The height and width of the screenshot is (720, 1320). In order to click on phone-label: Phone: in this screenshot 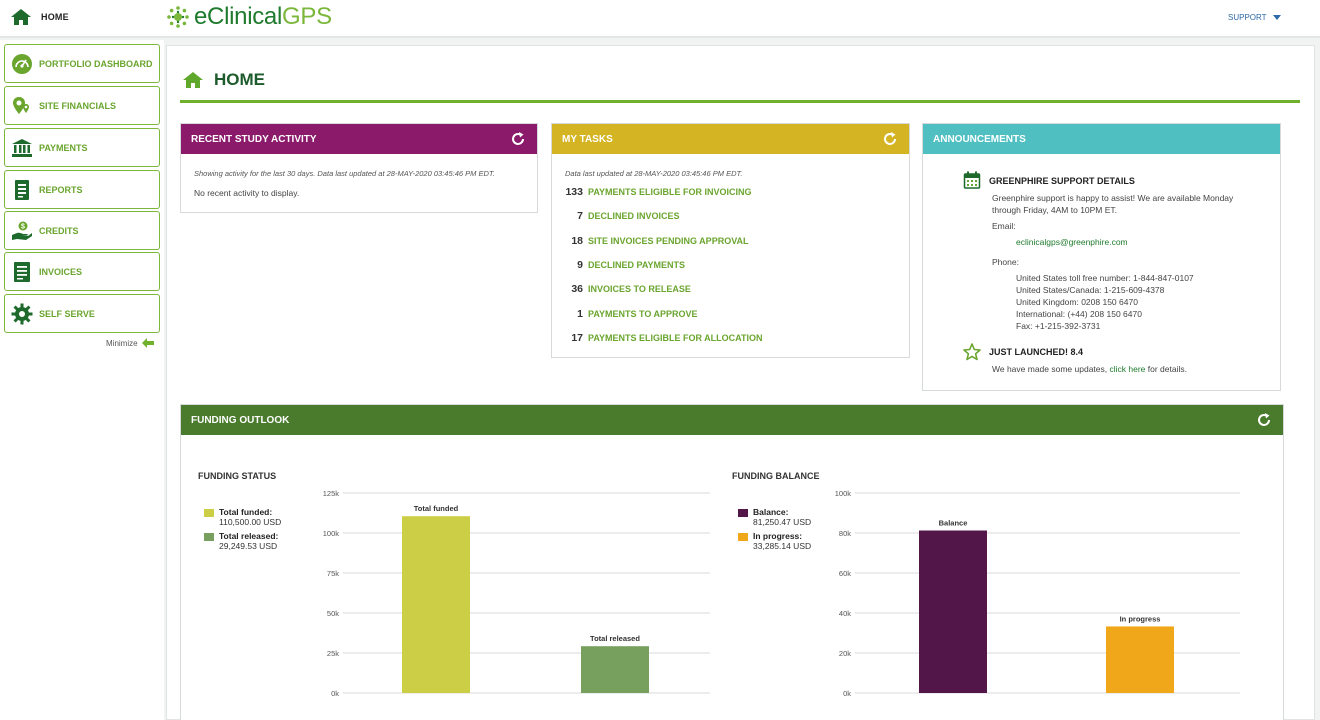, I will do `click(1005, 262)`.